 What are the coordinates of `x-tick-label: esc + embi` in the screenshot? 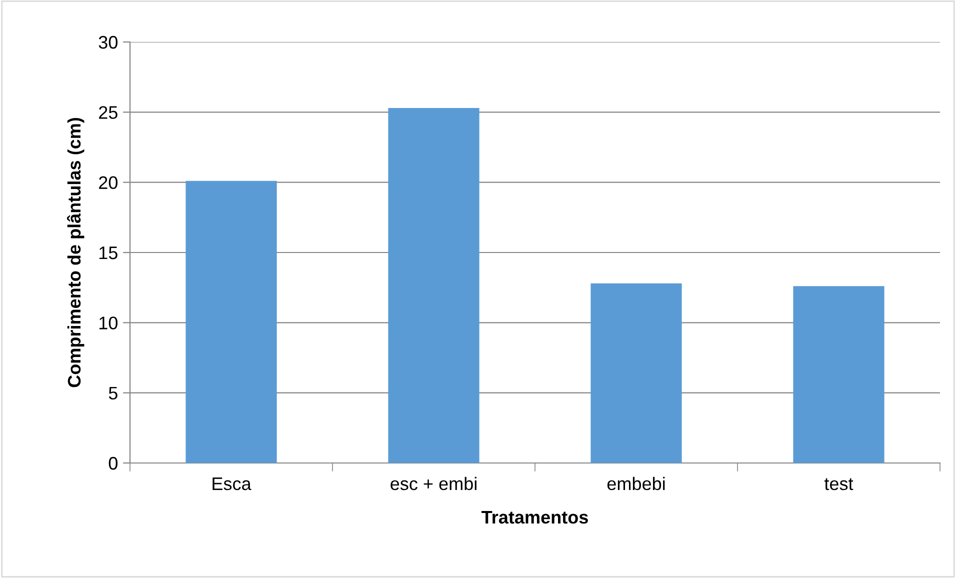 It's located at (433, 483).